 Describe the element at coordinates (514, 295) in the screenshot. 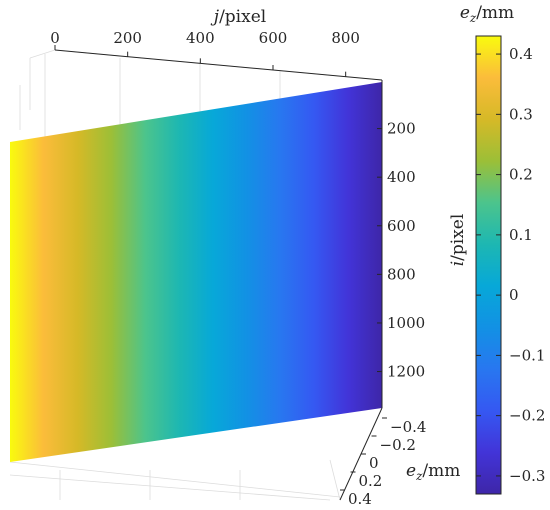

I see `colorbar-tick-label: 0` at that location.